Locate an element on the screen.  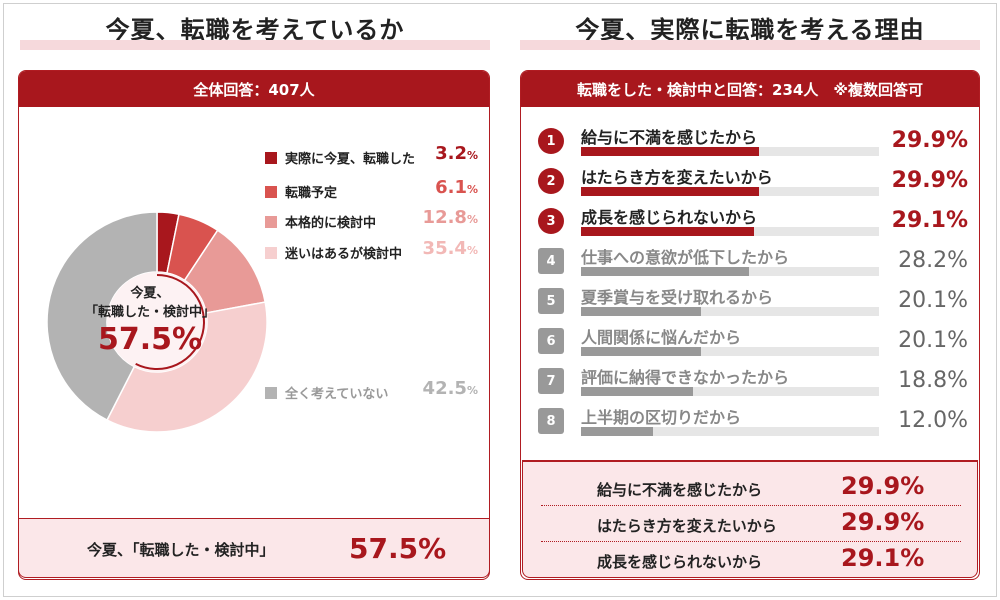
legend-value: 12.8% is located at coordinates (450, 217).